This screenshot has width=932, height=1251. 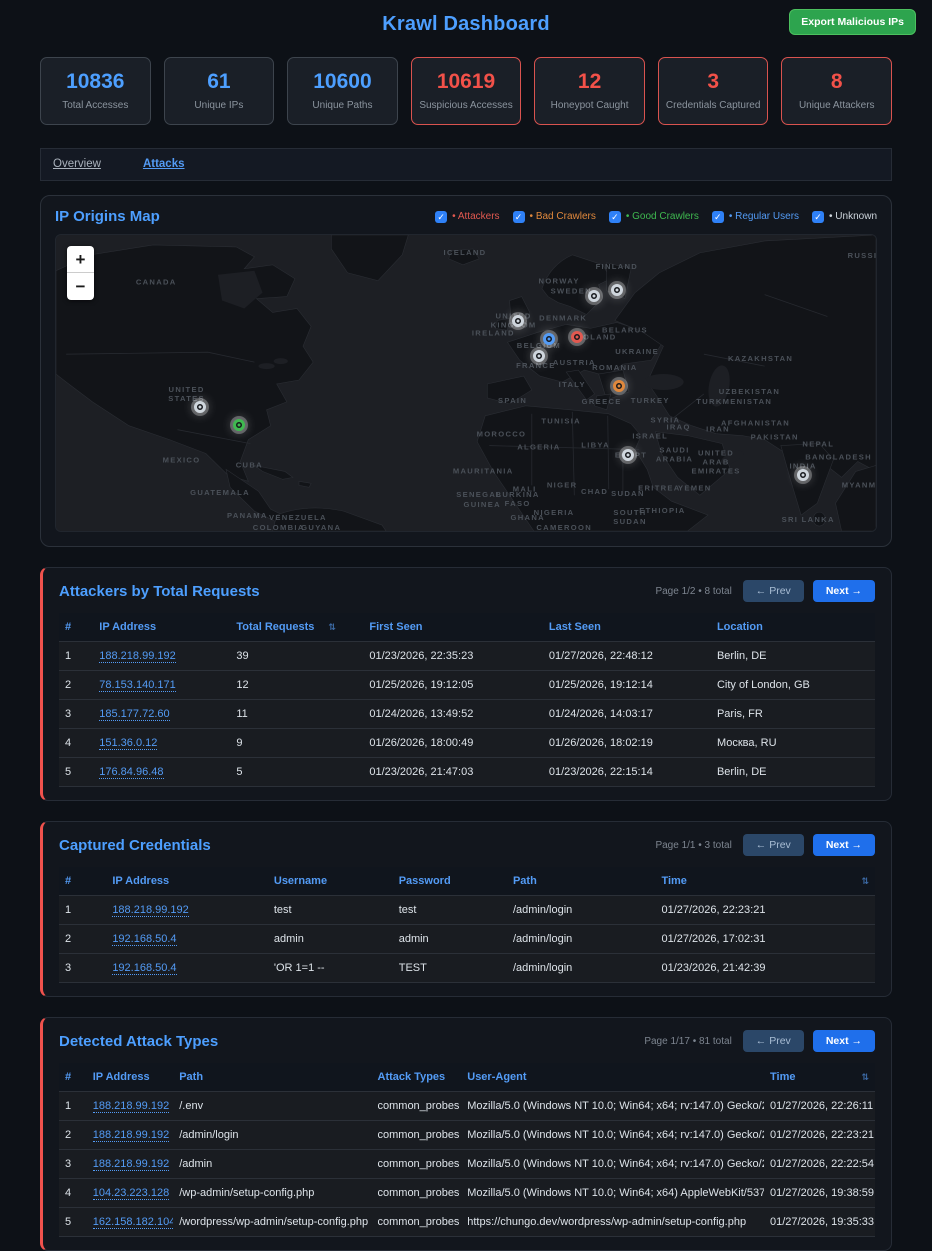 I want to click on map-country-label: SUDAN, so click(x=628, y=493).